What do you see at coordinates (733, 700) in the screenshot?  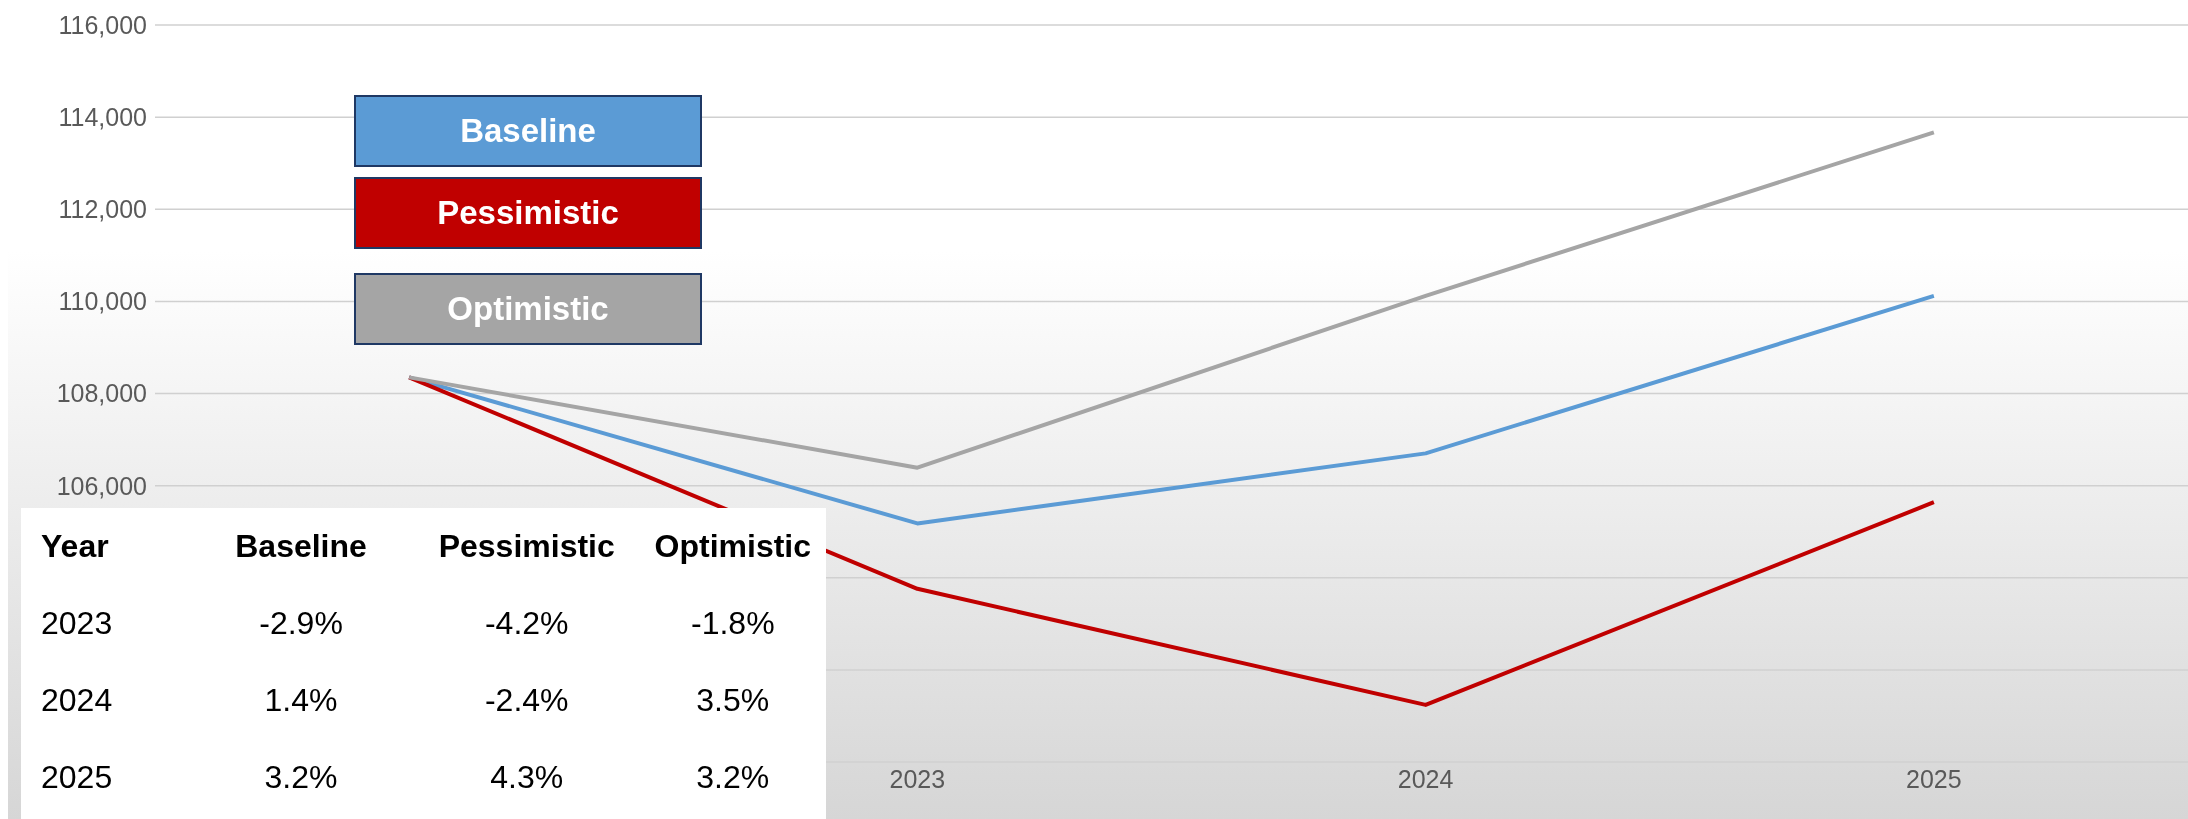 I see `annotation: 3.5%` at bounding box center [733, 700].